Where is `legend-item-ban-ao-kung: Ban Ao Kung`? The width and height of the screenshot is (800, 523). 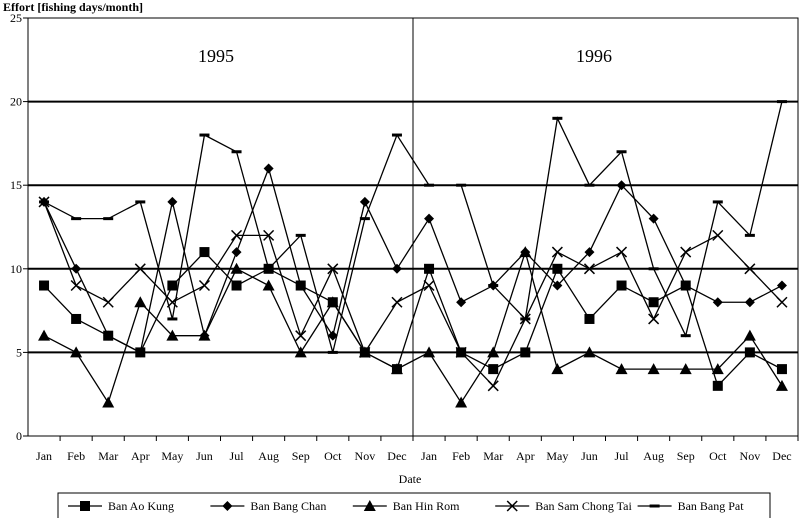
legend-item-ban-ao-kung: Ban Ao Kung is located at coordinates (121, 506).